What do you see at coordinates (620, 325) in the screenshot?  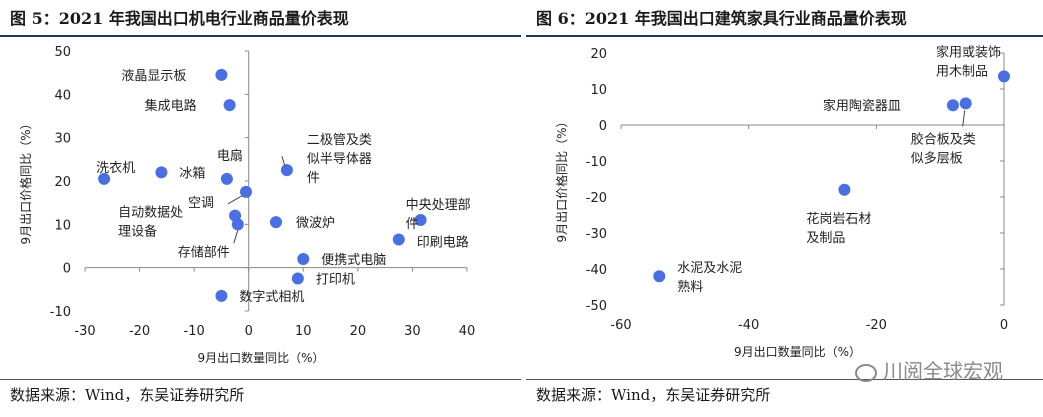 I see `x-tick-label: -60` at bounding box center [620, 325].